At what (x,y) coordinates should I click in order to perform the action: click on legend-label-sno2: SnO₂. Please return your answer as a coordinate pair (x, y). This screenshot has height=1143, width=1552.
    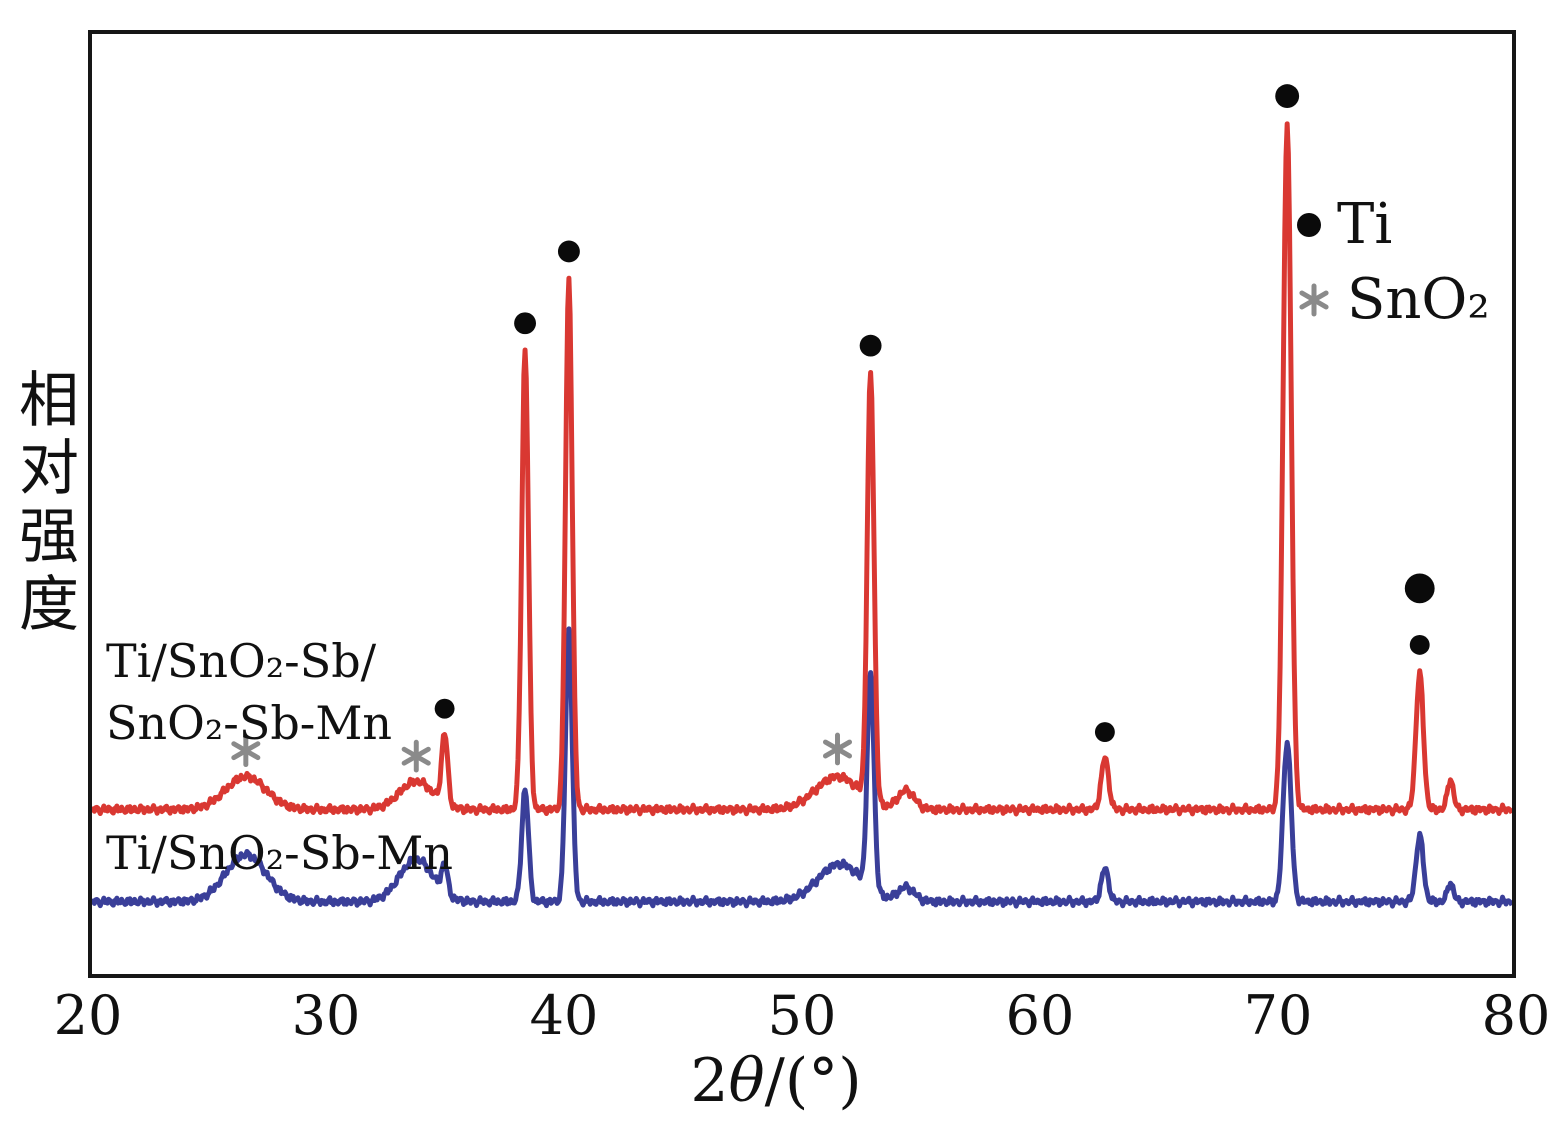
    Looking at the image, I should click on (1418, 299).